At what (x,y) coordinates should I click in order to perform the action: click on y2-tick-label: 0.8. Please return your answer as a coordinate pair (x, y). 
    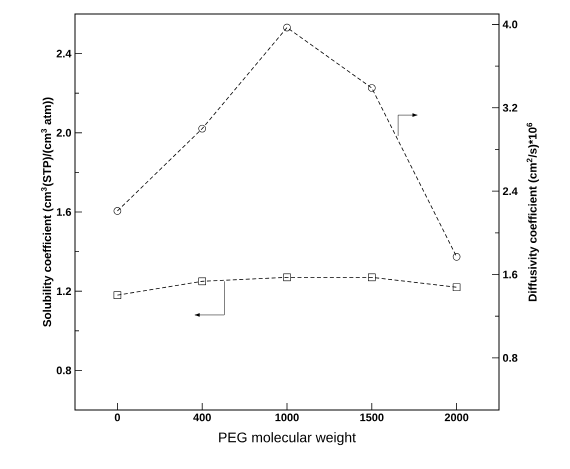
    Looking at the image, I should click on (510, 358).